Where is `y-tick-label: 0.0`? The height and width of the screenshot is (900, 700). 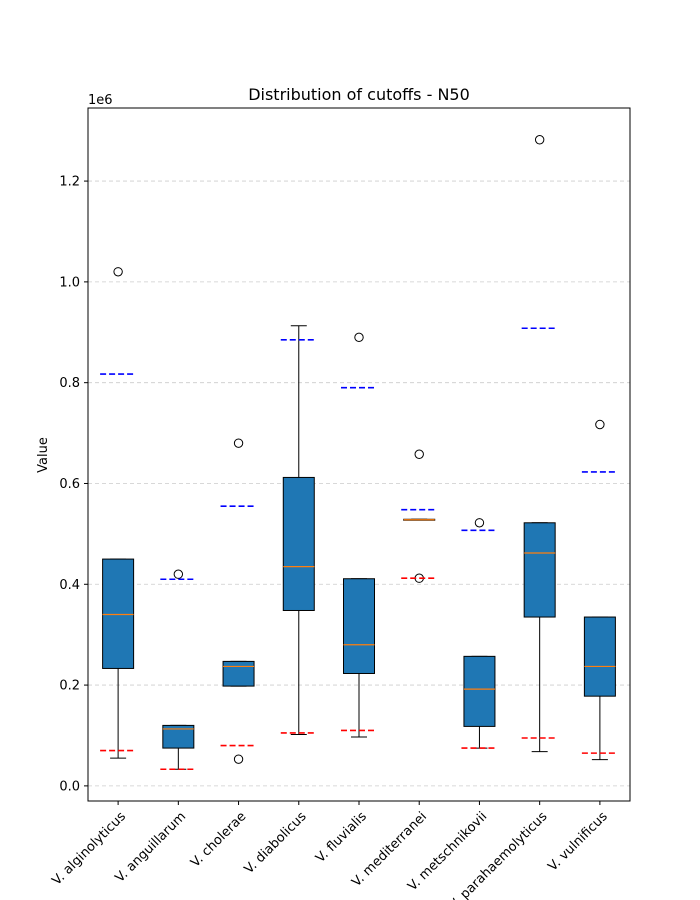
y-tick-label: 0.0 is located at coordinates (69, 786).